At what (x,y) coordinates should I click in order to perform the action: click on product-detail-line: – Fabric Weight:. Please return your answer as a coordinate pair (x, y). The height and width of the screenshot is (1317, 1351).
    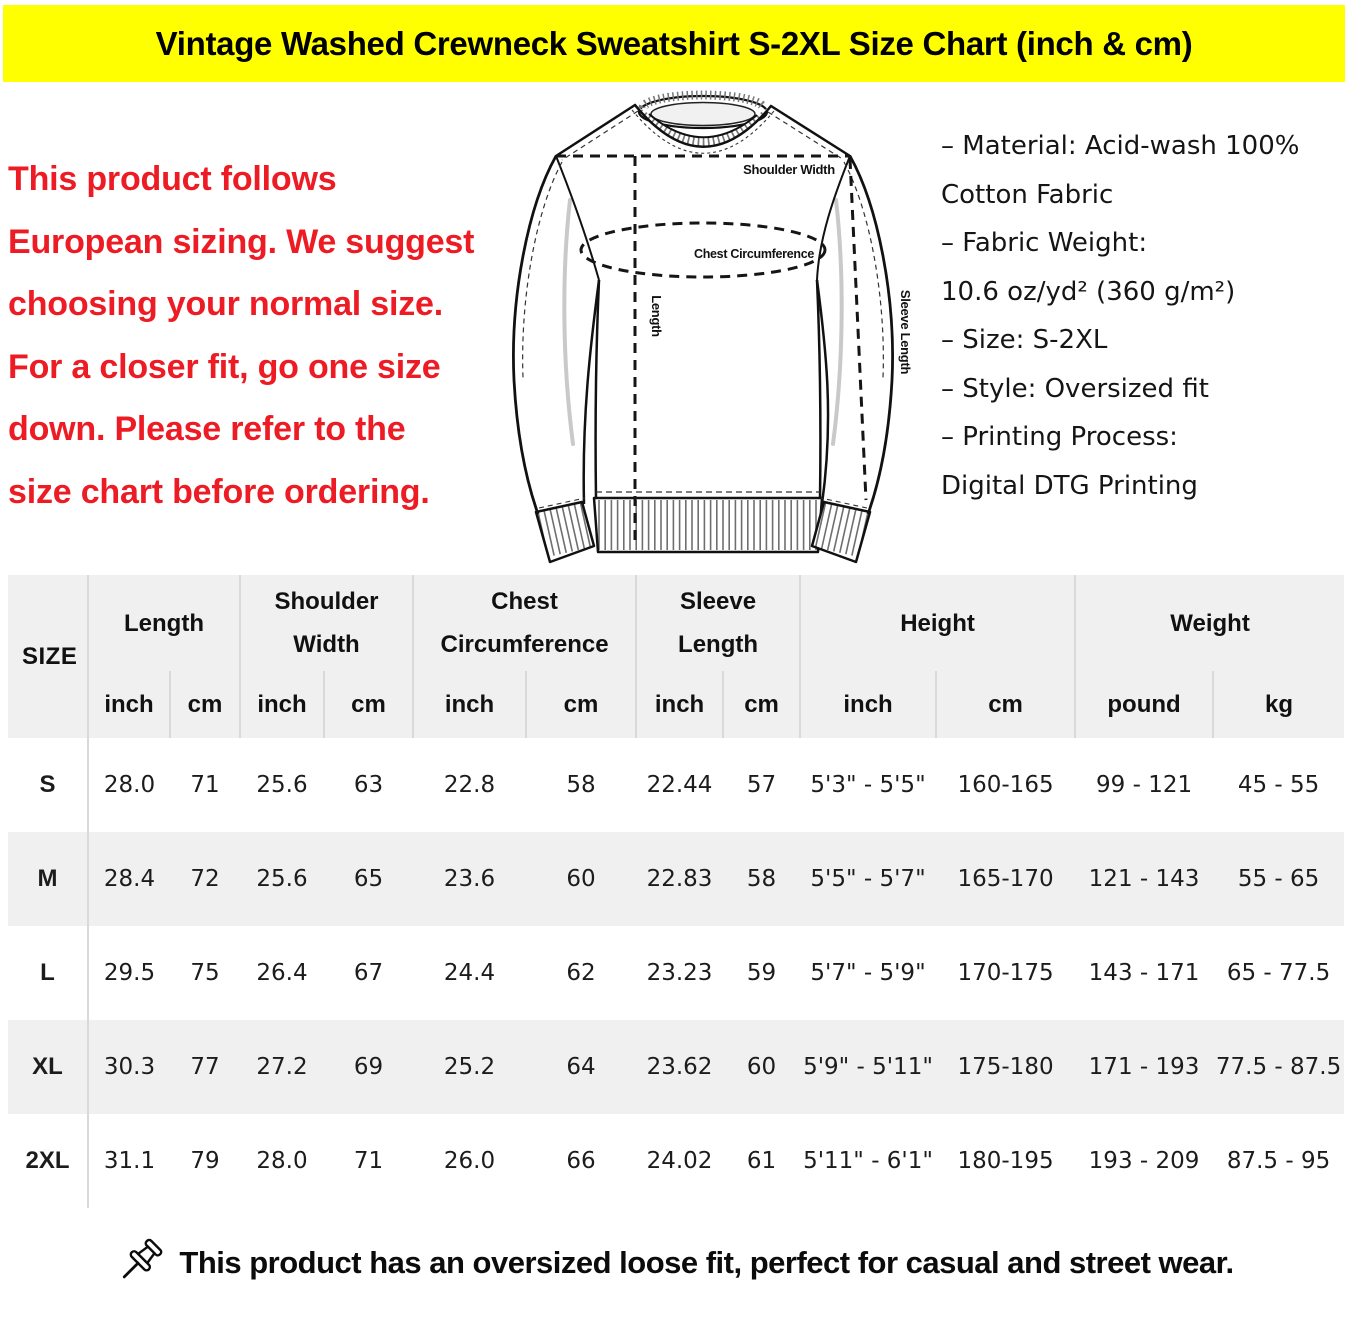
    Looking at the image, I should click on (1044, 243).